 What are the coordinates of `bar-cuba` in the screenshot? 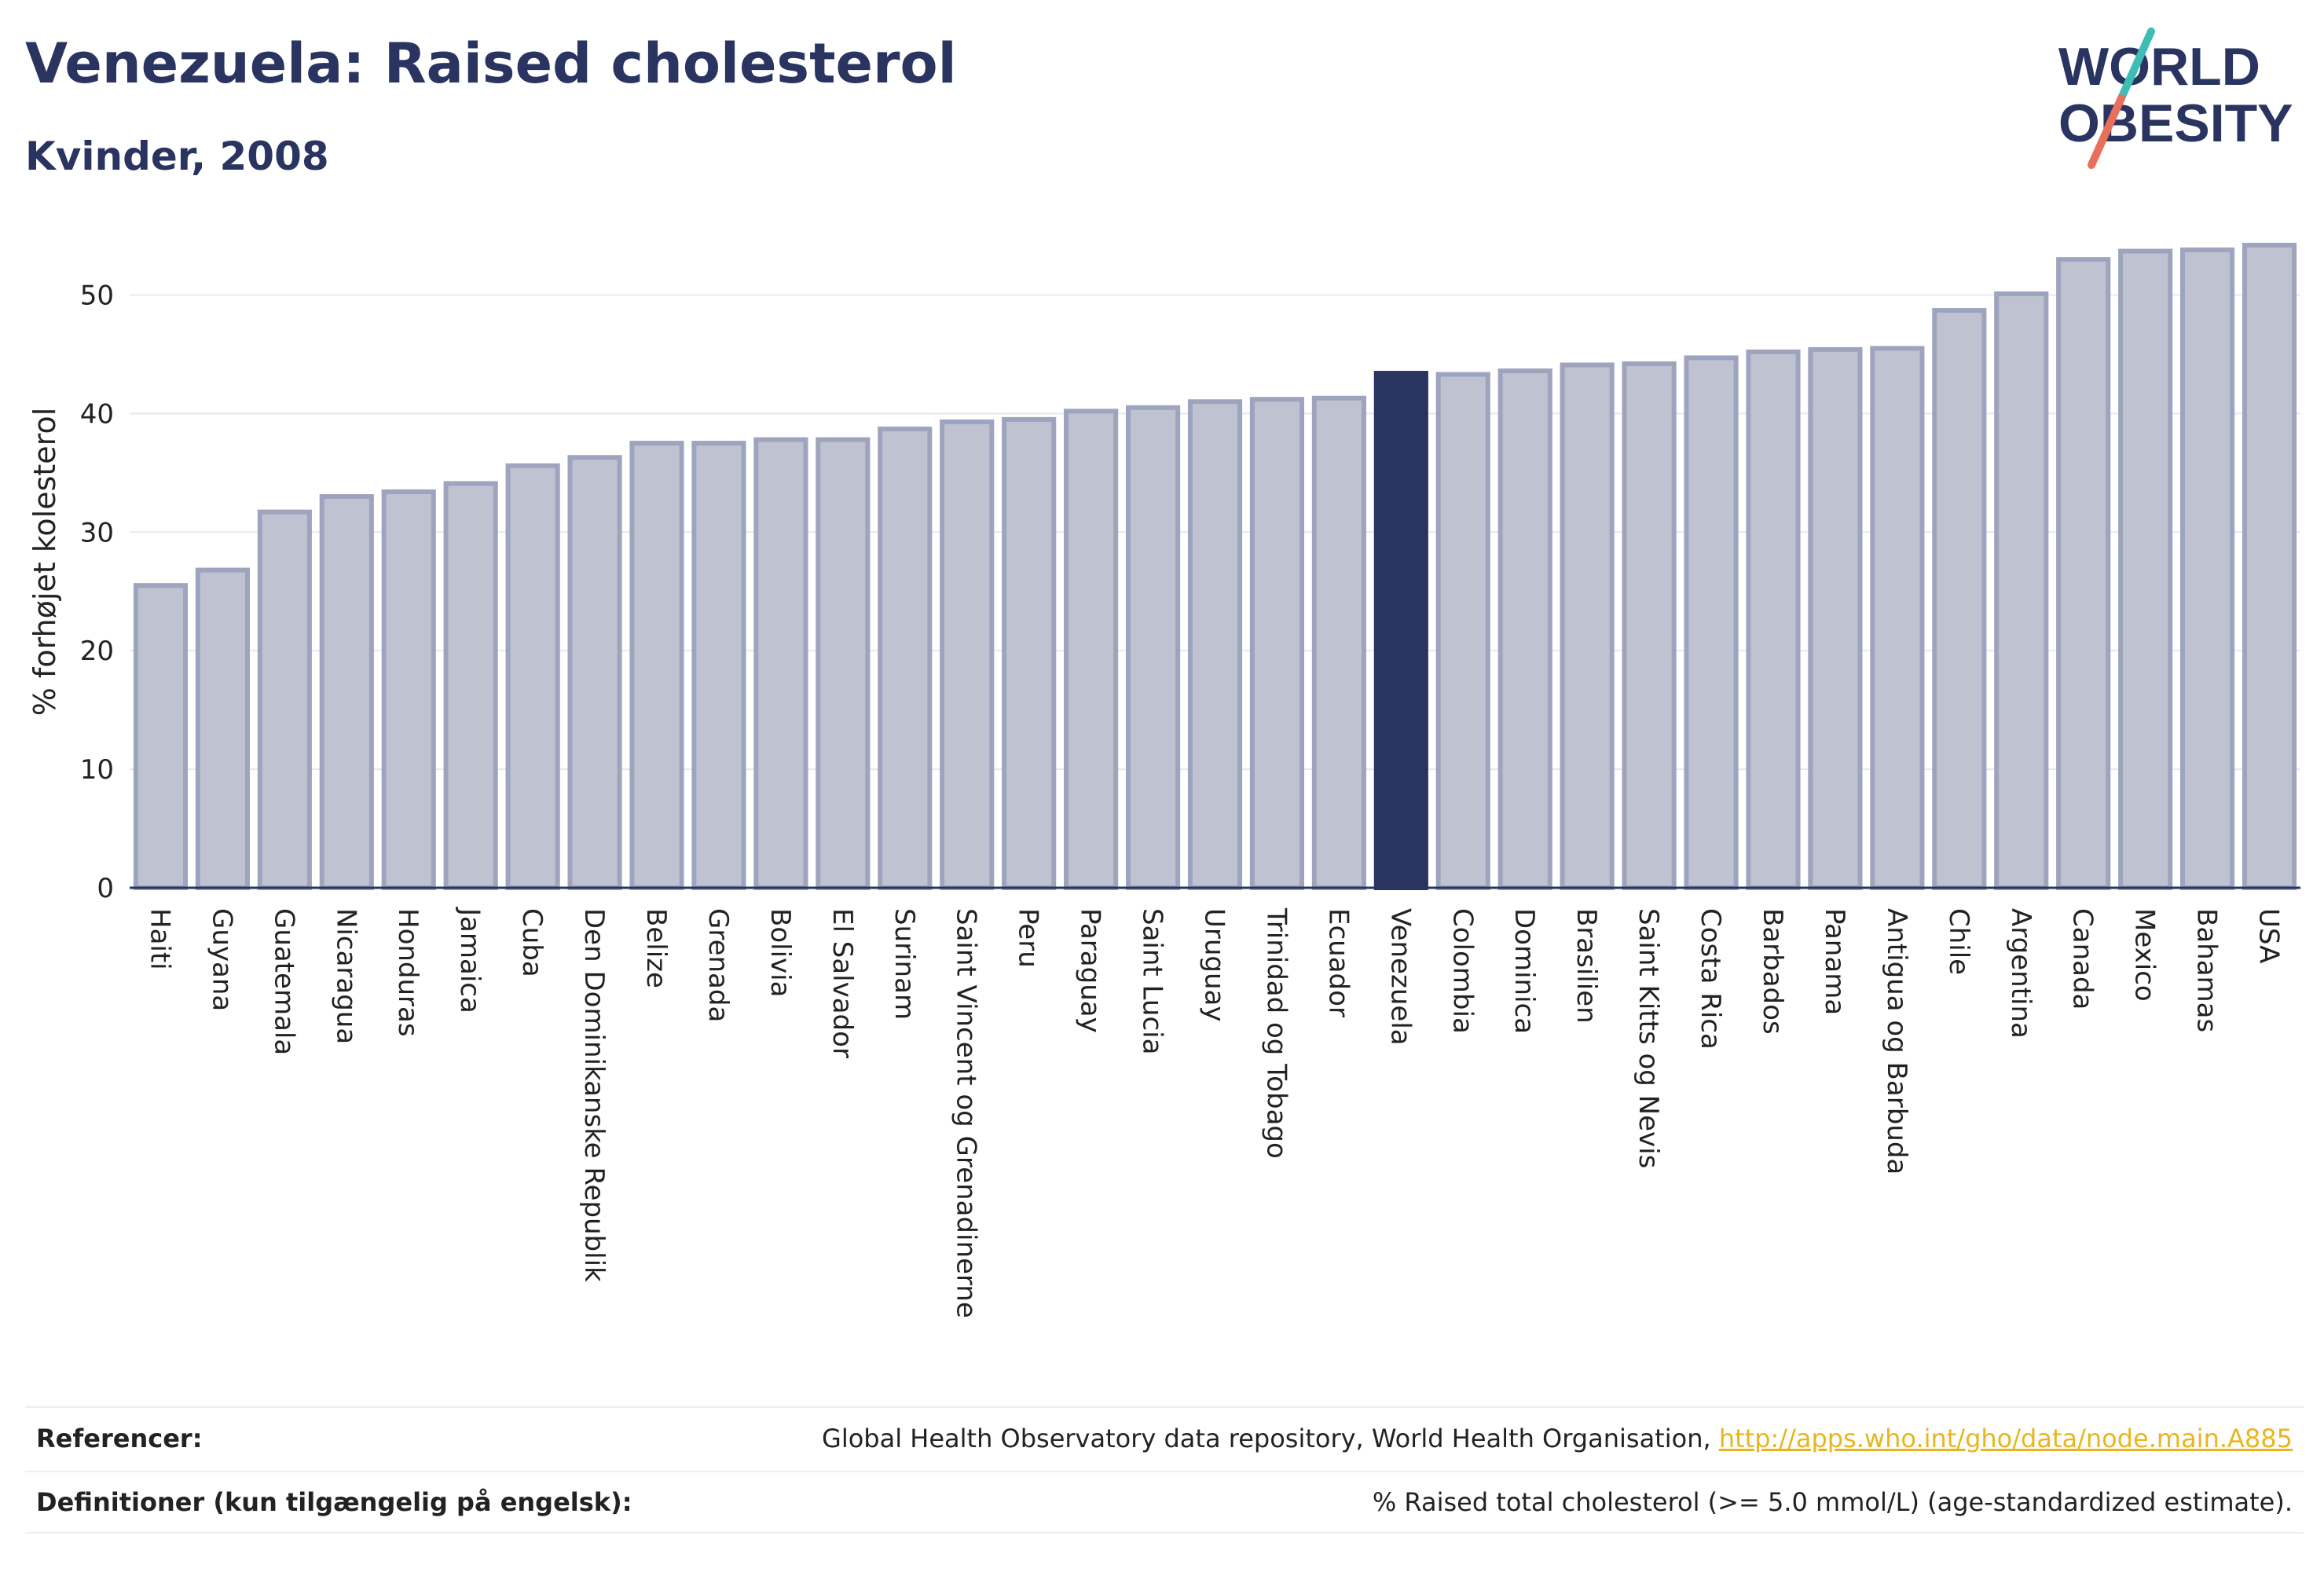 It's located at (532, 676).